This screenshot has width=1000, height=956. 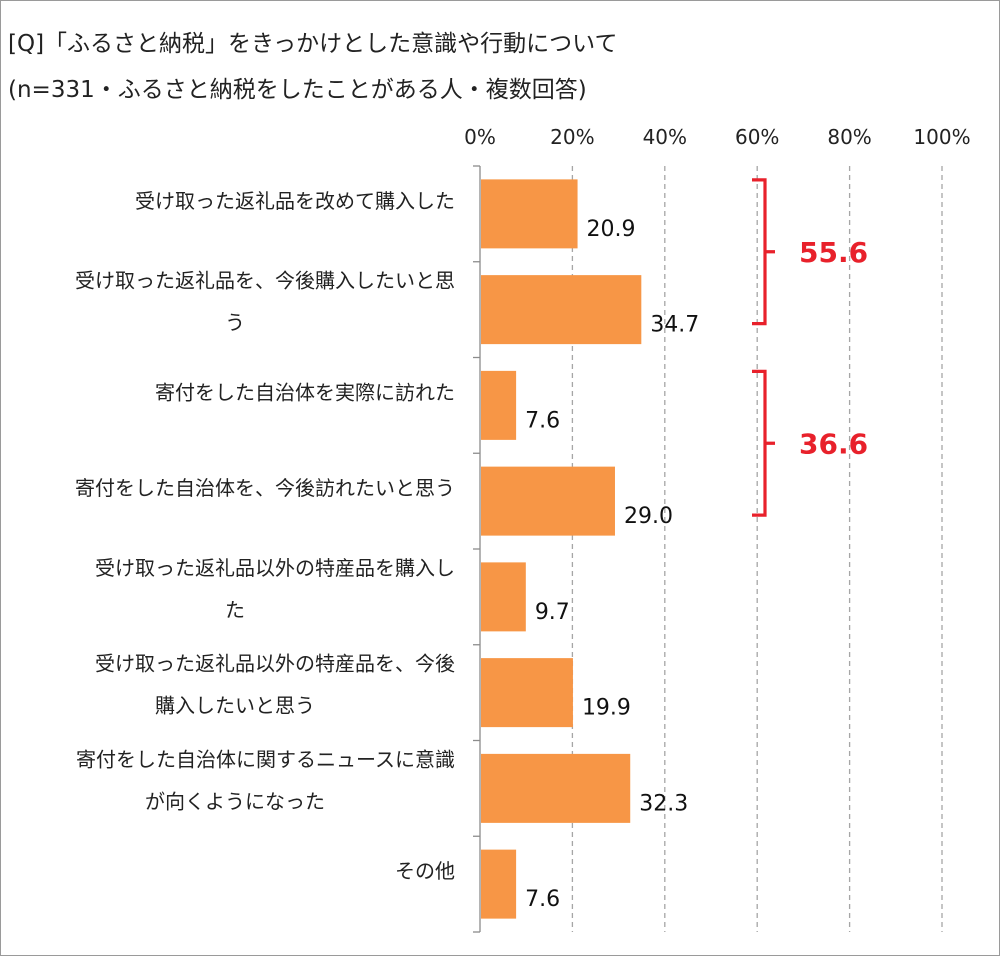 What do you see at coordinates (648, 516) in the screenshot?
I see `data-label: 29.0` at bounding box center [648, 516].